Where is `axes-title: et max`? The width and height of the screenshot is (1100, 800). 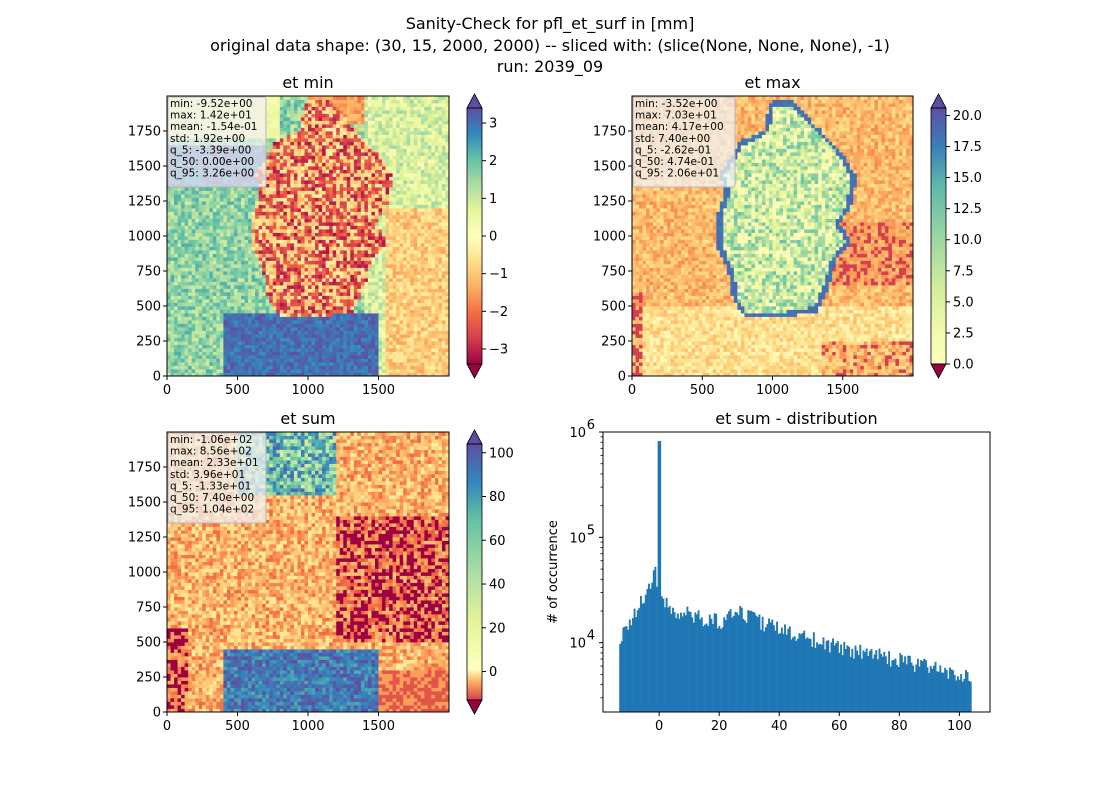 axes-title: et max is located at coordinates (772, 82).